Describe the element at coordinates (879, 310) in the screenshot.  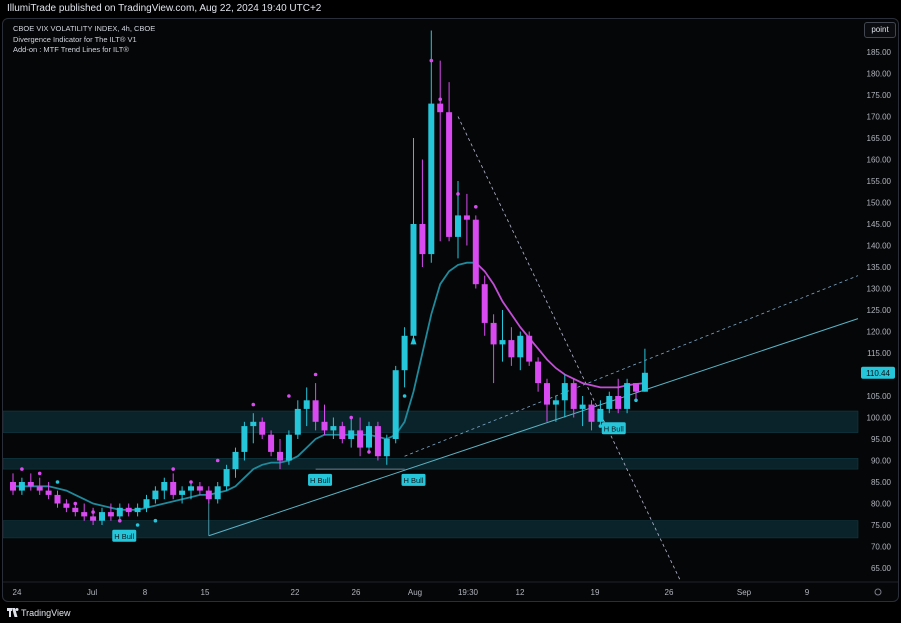
I see `y-tick-label: 125.00` at that location.